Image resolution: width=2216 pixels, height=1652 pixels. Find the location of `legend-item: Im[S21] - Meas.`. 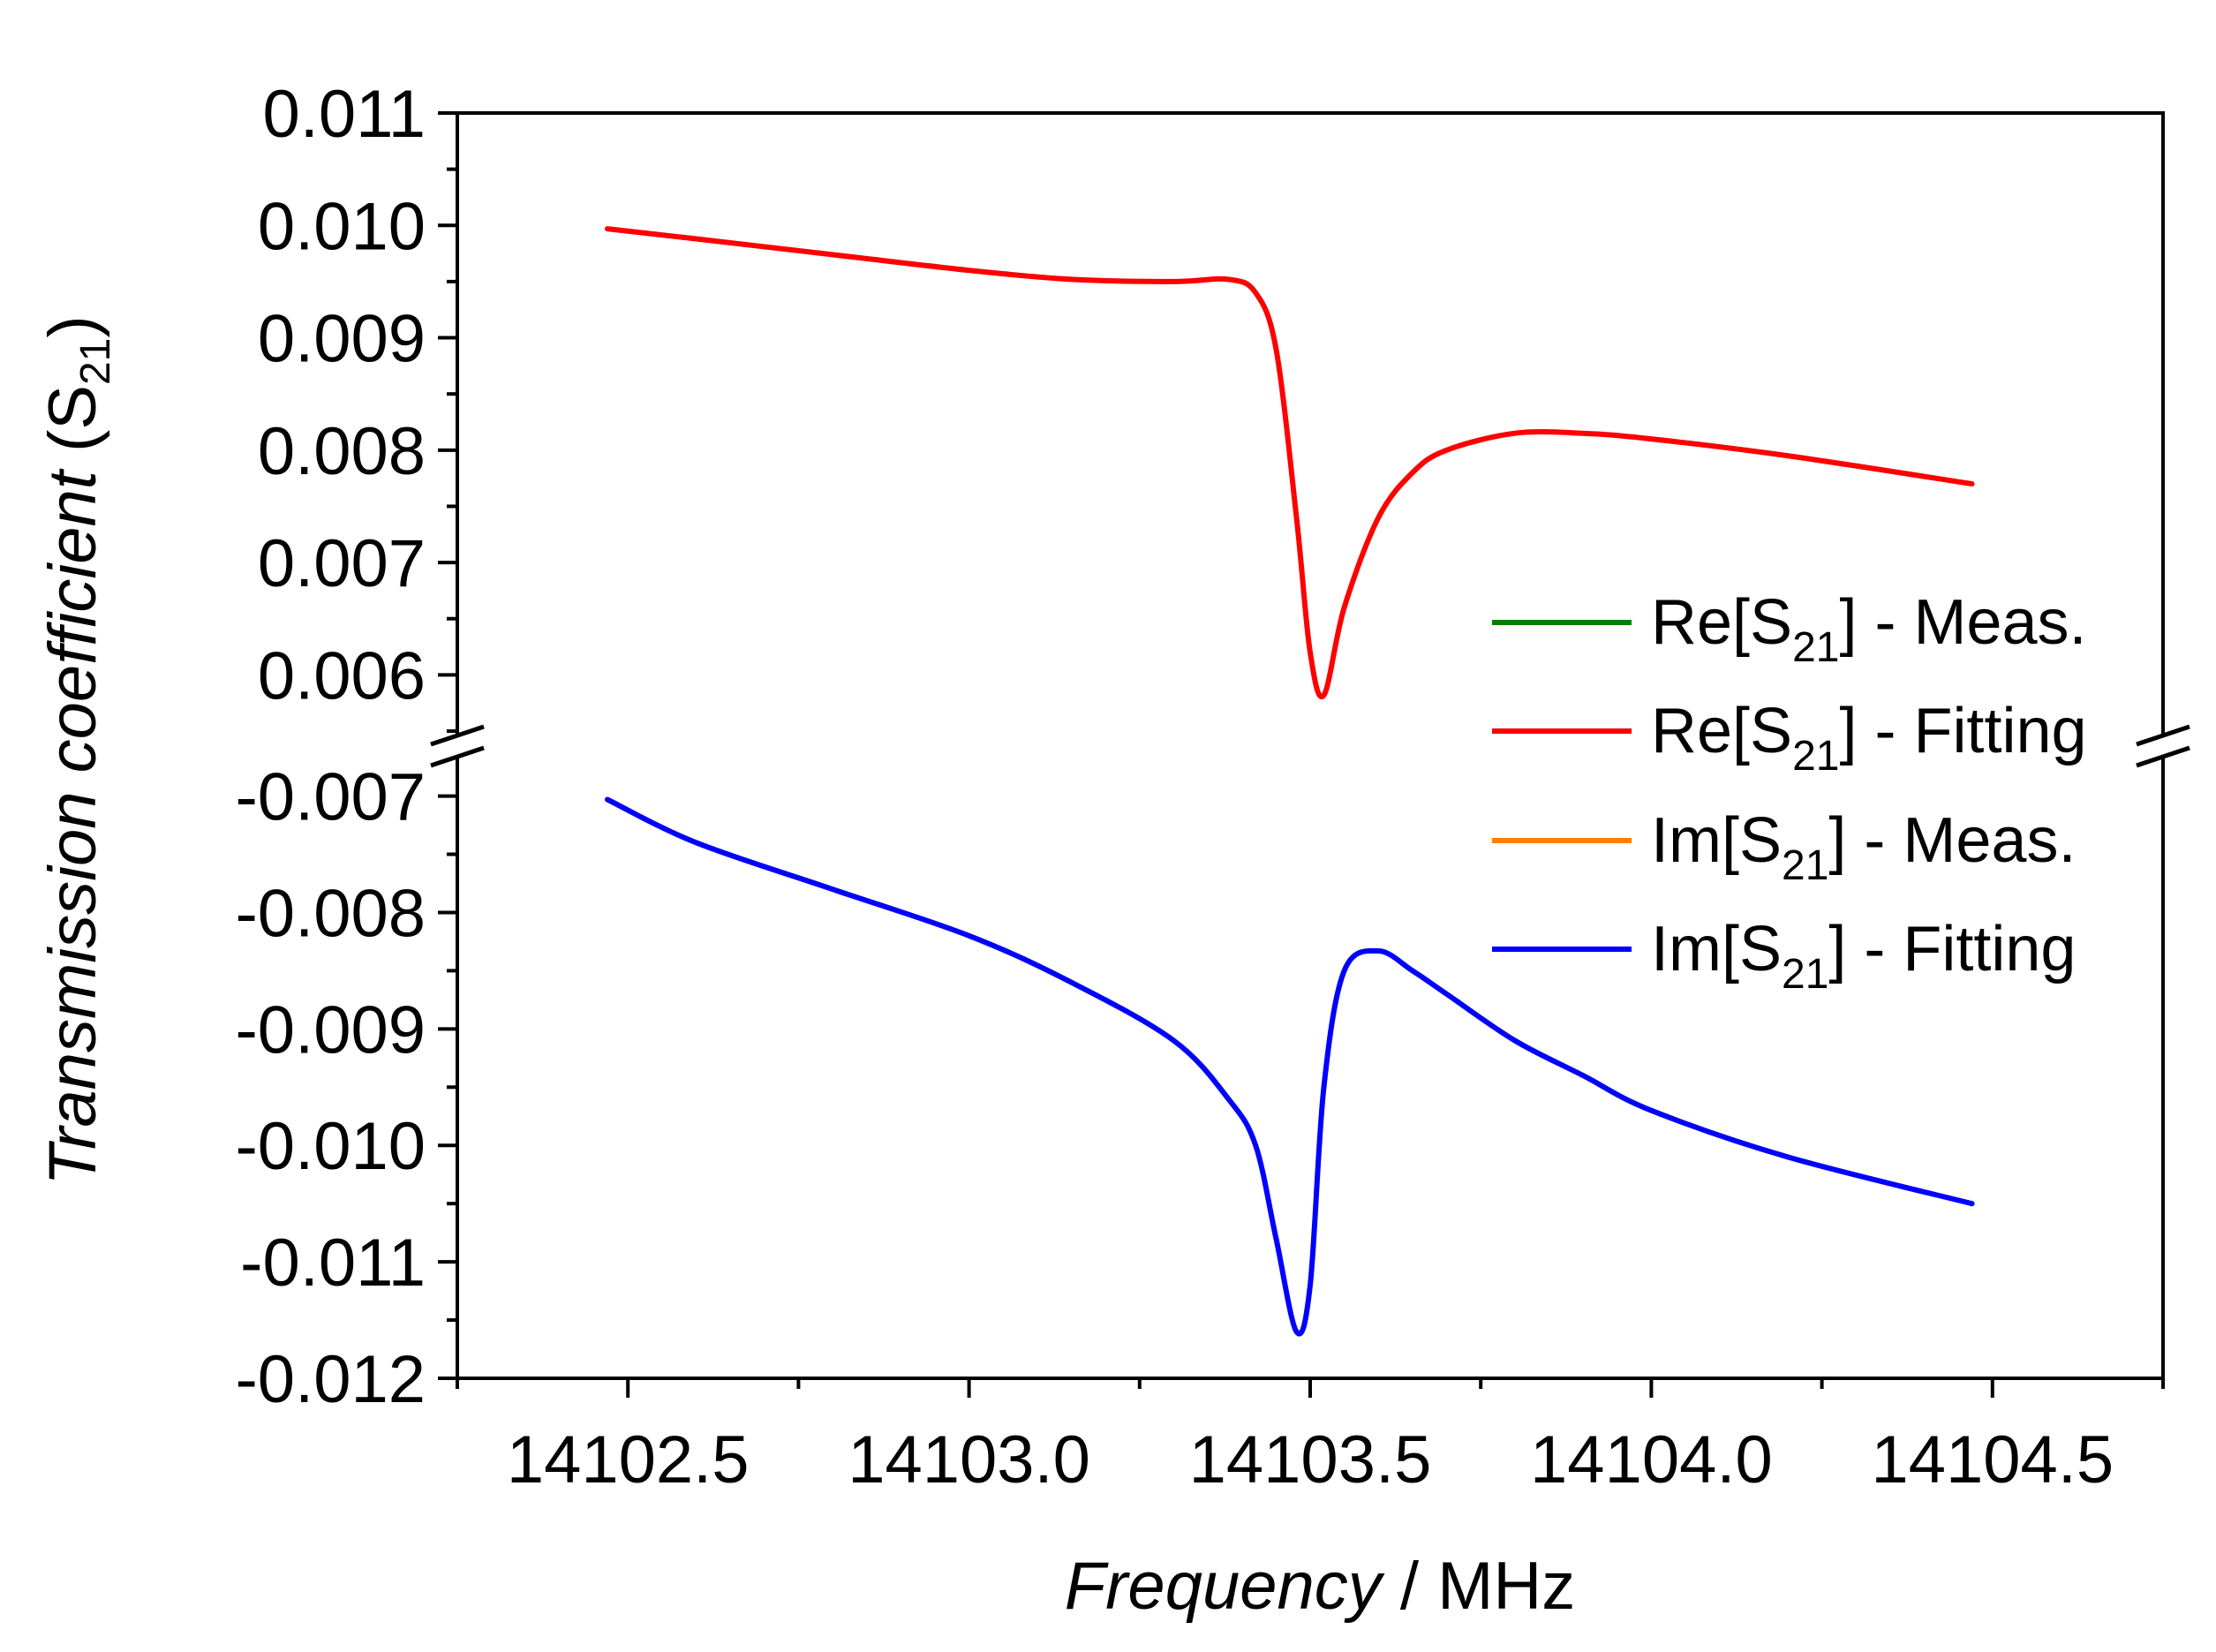

legend-item: Im[S21] - Meas. is located at coordinates (1784, 847).